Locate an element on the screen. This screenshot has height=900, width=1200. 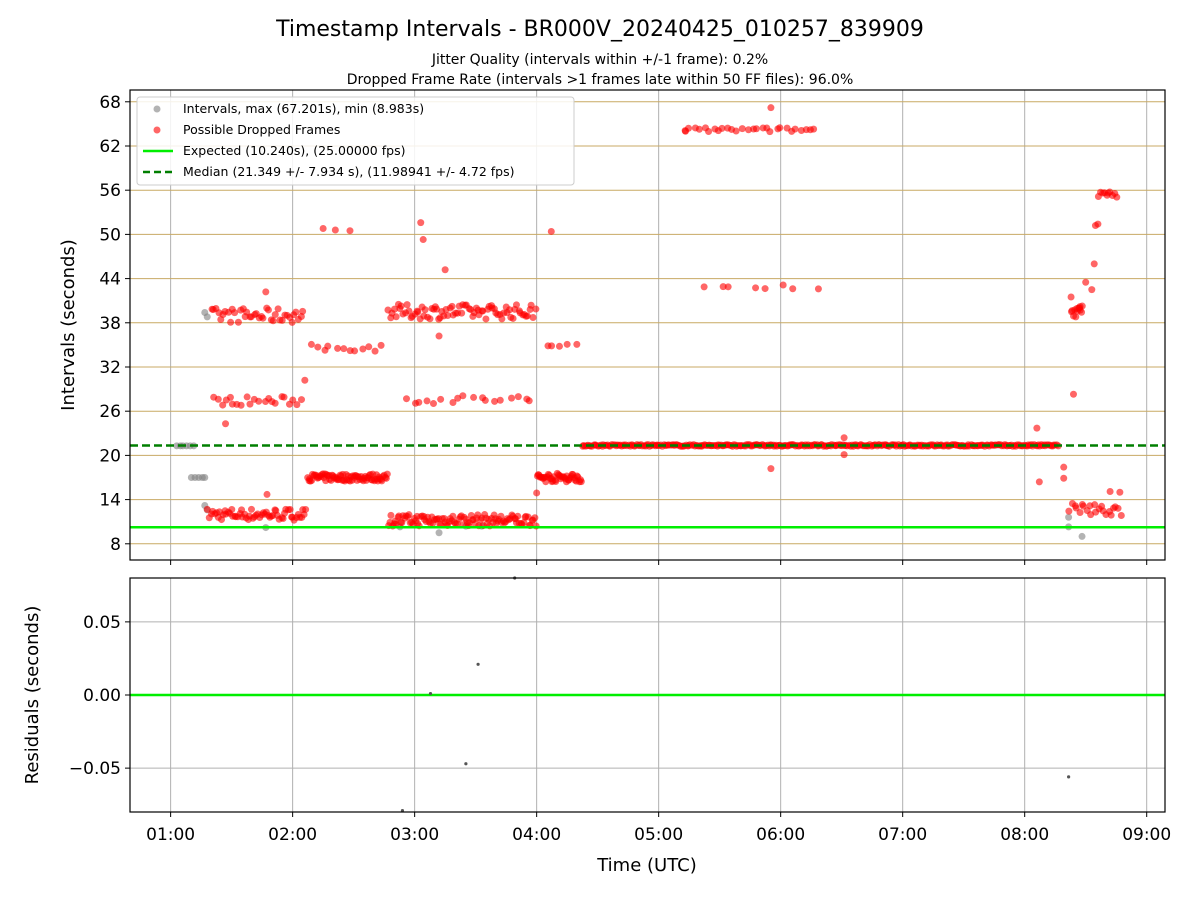
bottom-y-axis-label: Residuals (seconds) is located at coordinates (32, 695).